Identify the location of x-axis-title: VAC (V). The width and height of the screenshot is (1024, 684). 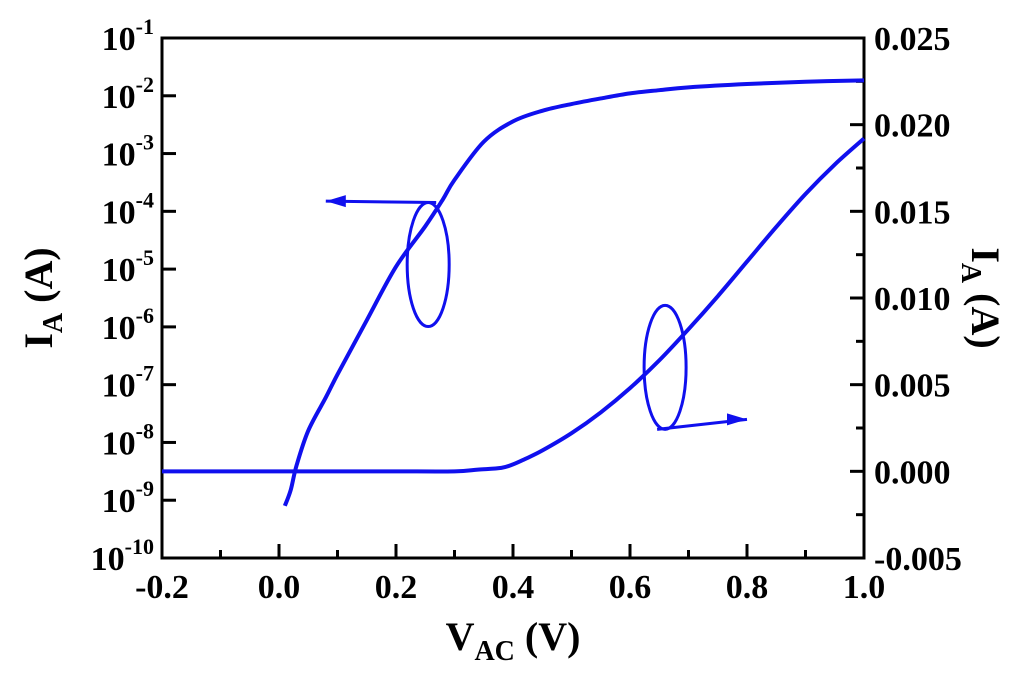
(513, 640).